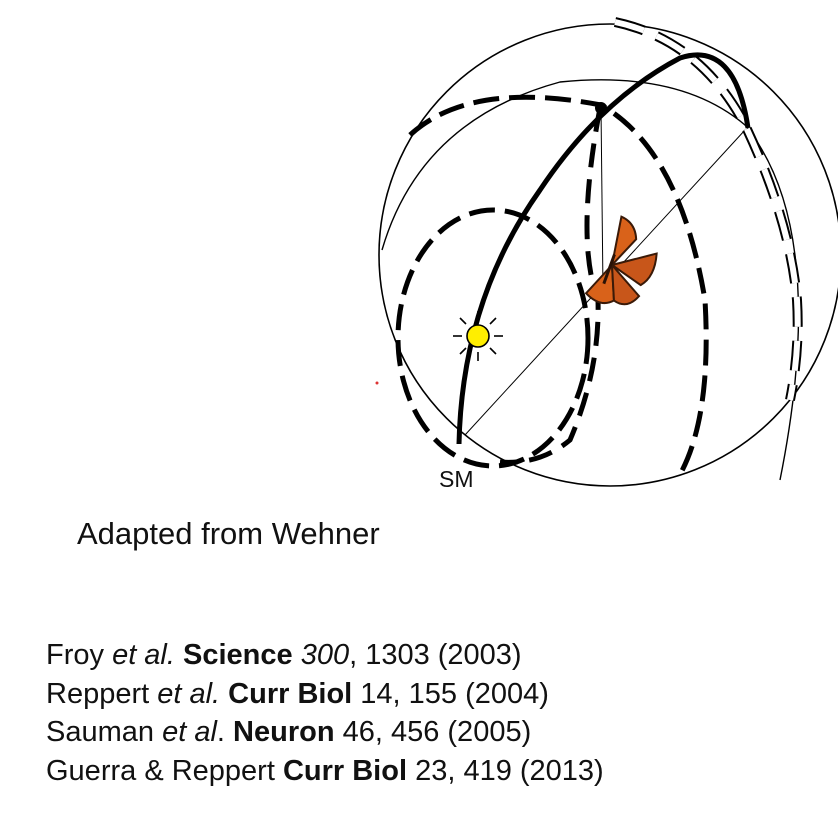 Image resolution: width=838 pixels, height=816 pixels. Describe the element at coordinates (551, 286) in the screenshot. I see `evector-ring-segment` at that location.